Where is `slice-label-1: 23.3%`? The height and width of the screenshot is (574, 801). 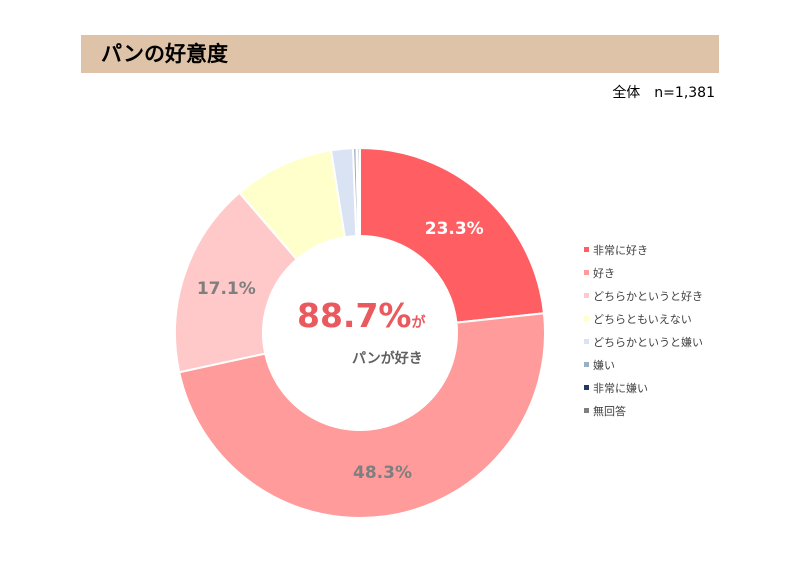
slice-label-1: 23.3% is located at coordinates (454, 229).